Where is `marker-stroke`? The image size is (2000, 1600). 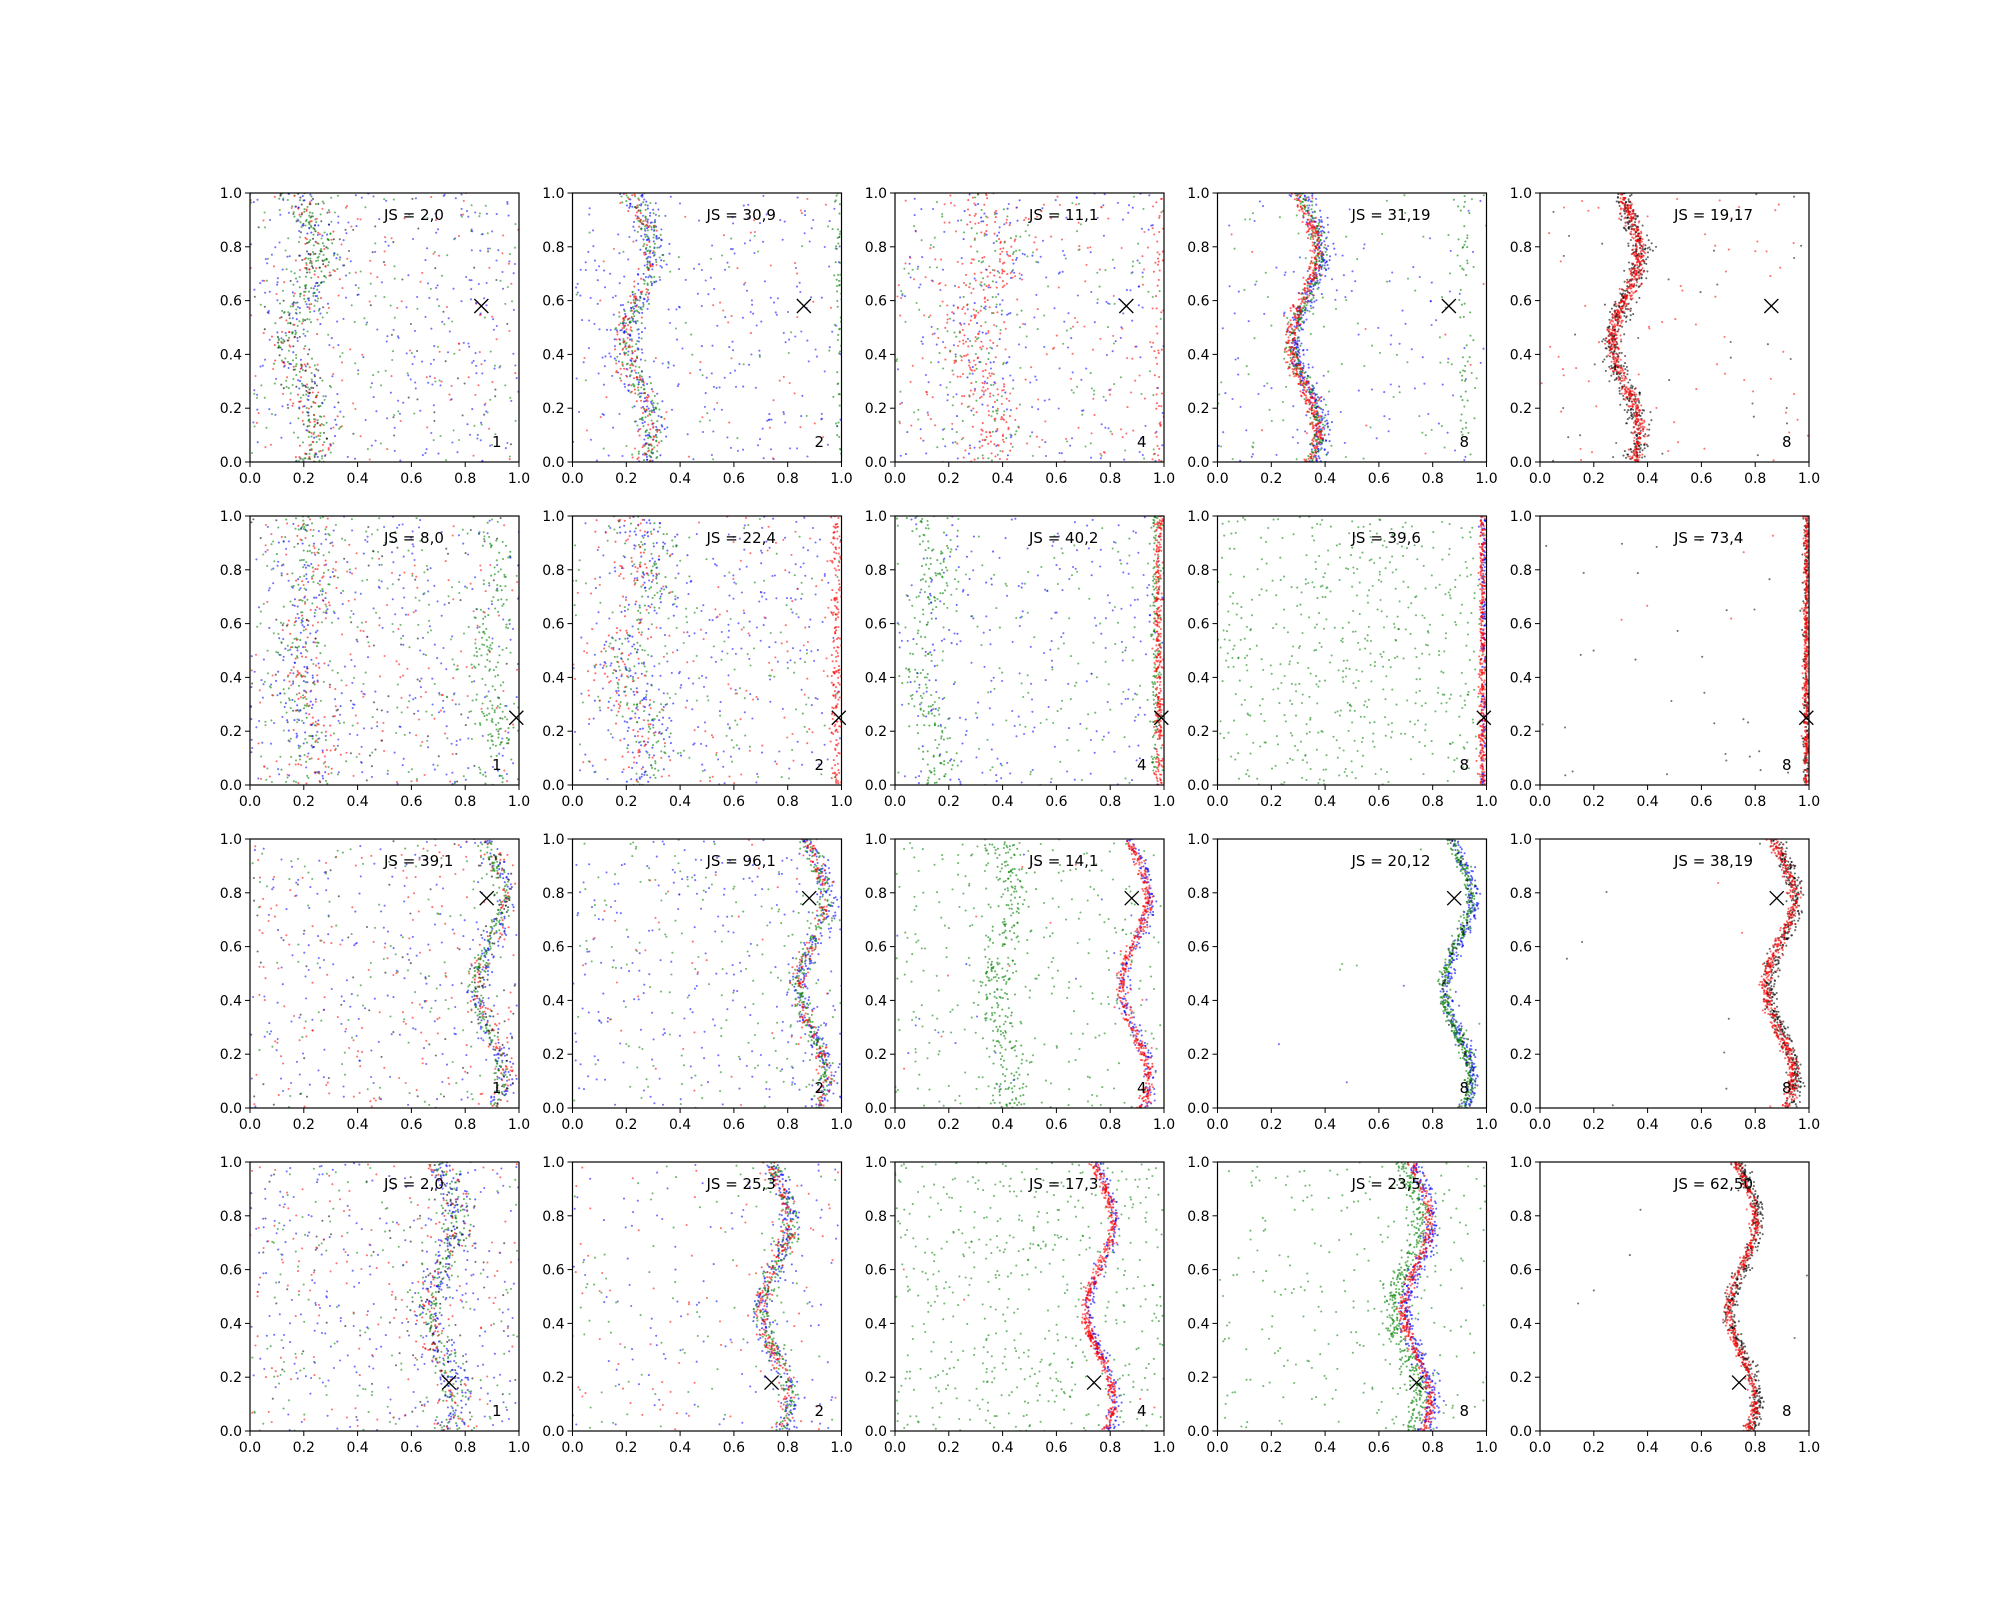 marker-stroke is located at coordinates (1449, 306).